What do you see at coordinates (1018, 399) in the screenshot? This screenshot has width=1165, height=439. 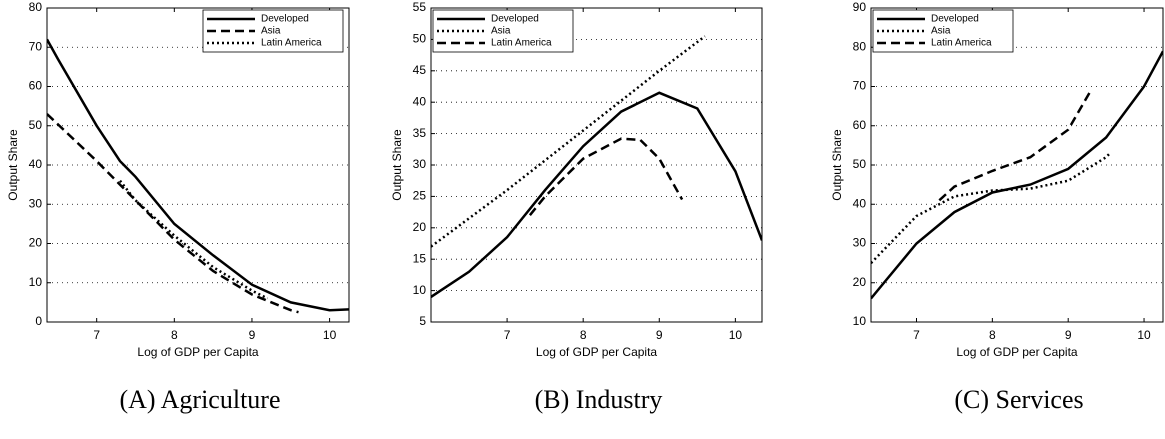 I see `panel-caption: (C) Services` at bounding box center [1018, 399].